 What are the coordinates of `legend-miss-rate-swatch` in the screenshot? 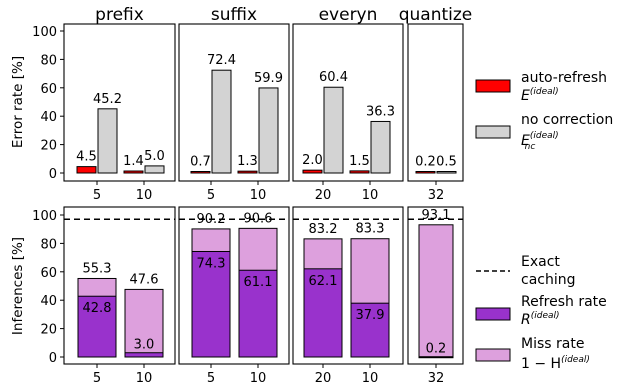 It's located at (493, 355).